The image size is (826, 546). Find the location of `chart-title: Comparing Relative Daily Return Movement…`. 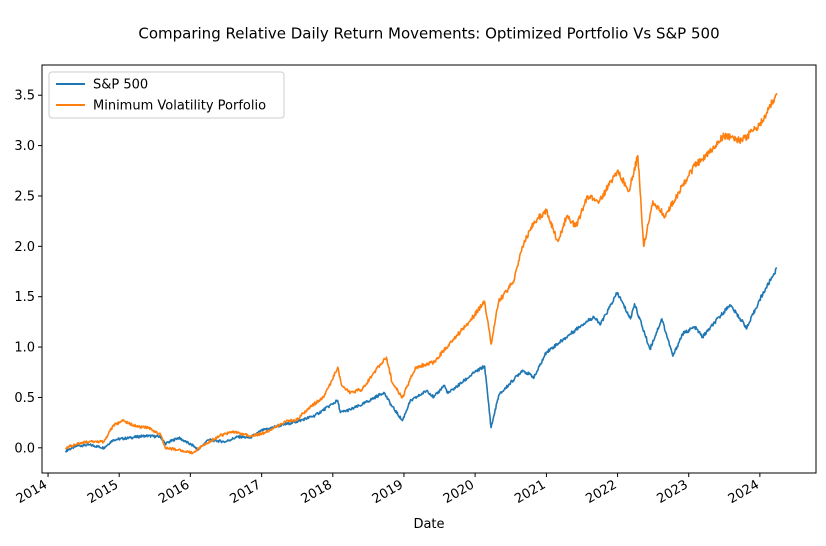

chart-title: Comparing Relative Daily Return Movement… is located at coordinates (428, 34).